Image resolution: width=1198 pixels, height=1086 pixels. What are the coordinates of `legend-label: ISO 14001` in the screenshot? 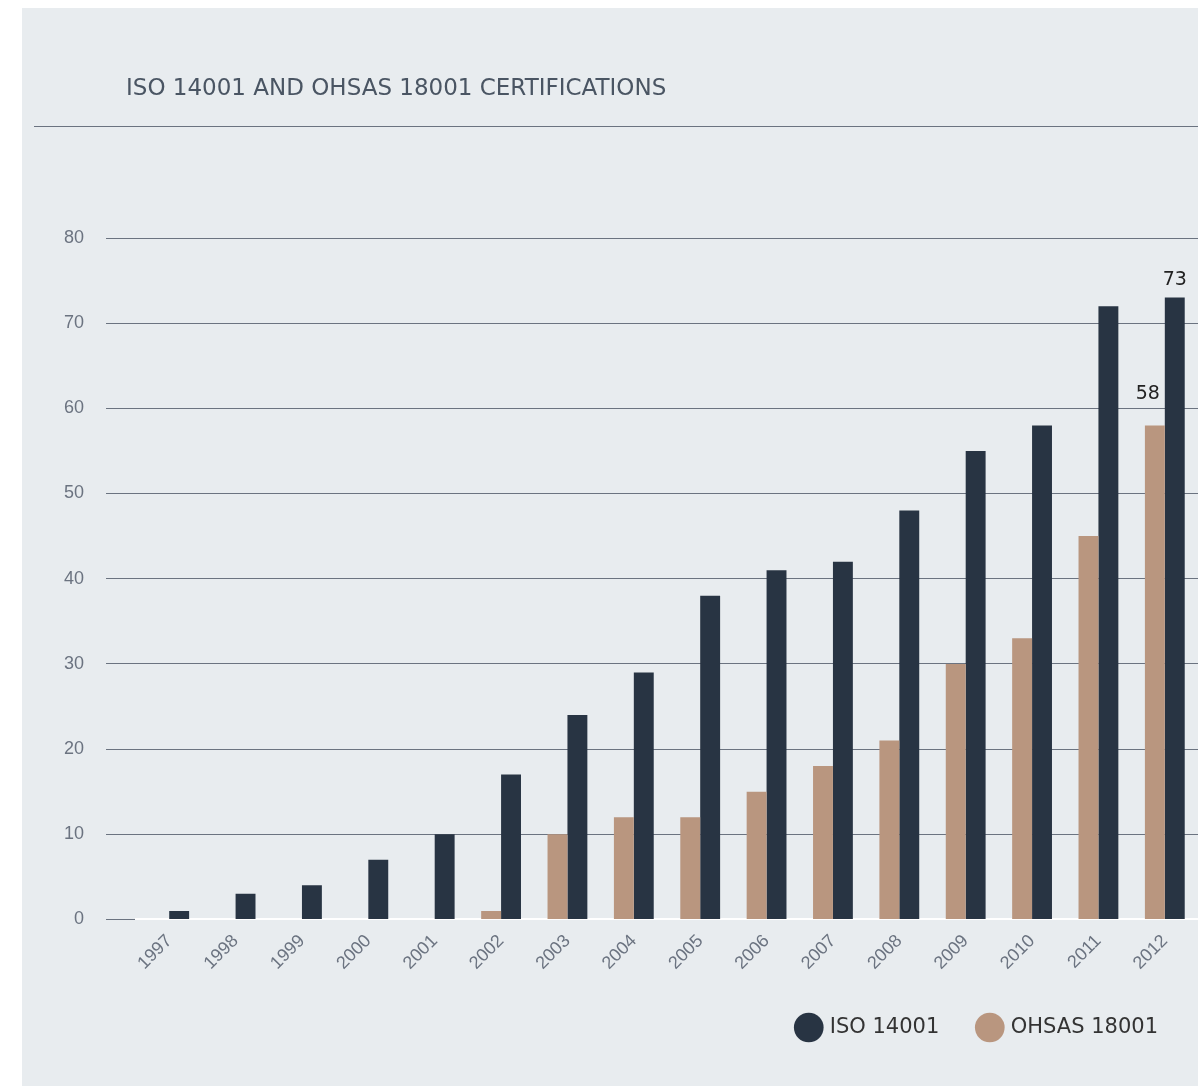 It's located at (884, 1025).